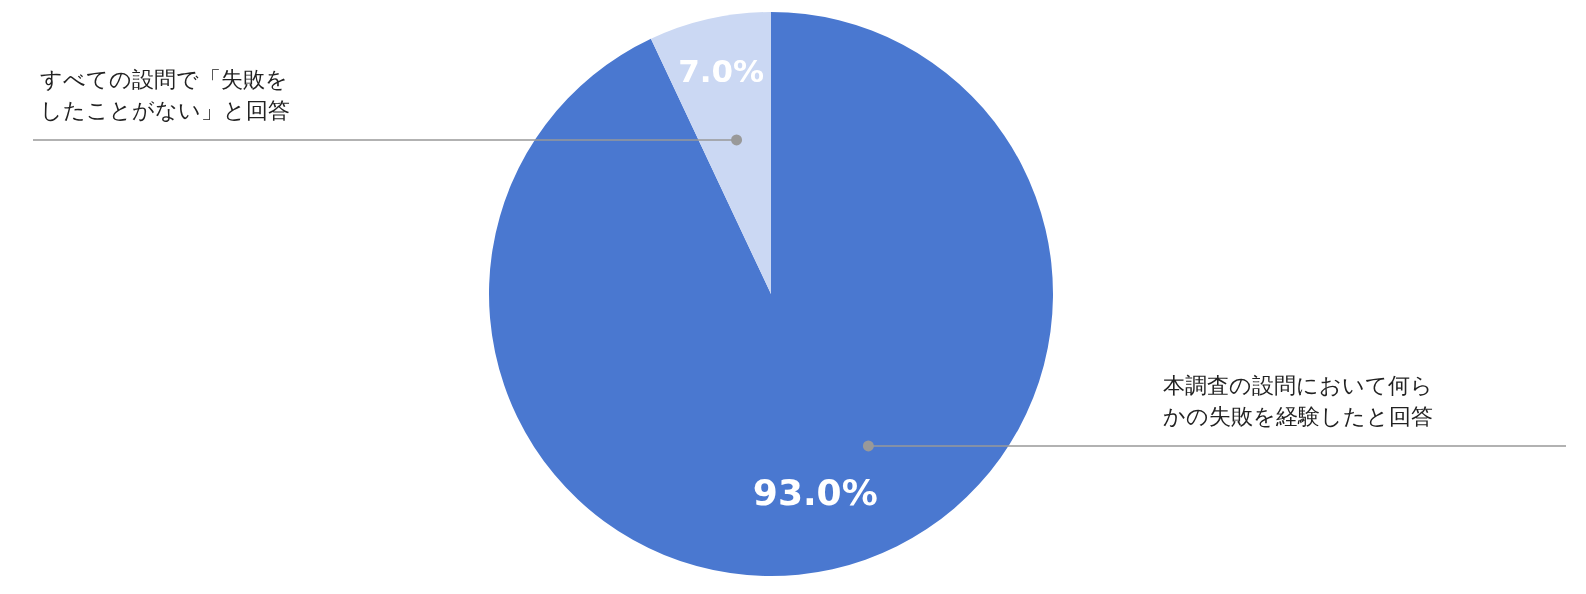 The height and width of the screenshot is (594, 1586). I want to click on slice-label: 本調査の設問において何らかの失敗を経験したと回答, so click(1298, 401).